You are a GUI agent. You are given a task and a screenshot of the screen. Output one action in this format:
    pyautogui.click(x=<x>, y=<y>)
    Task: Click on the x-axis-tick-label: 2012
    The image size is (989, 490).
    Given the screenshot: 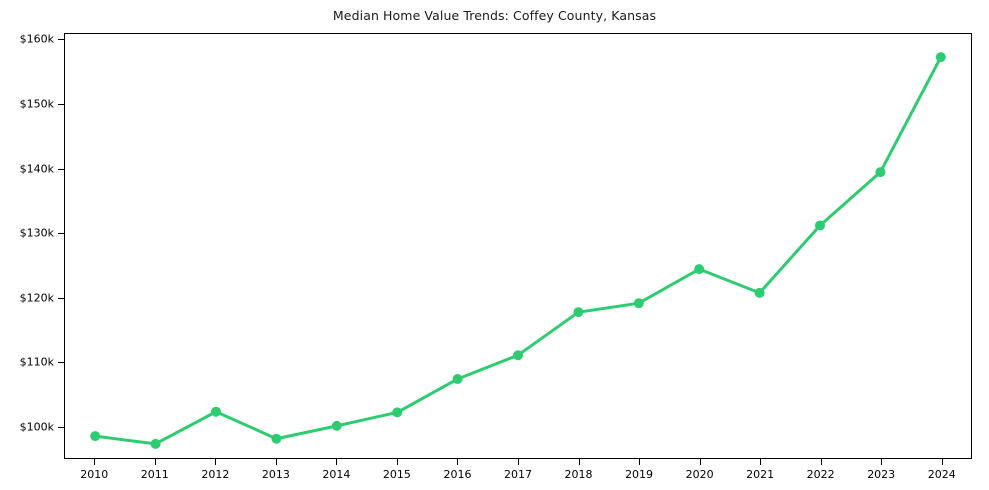 What is the action you would take?
    pyautogui.click(x=215, y=474)
    